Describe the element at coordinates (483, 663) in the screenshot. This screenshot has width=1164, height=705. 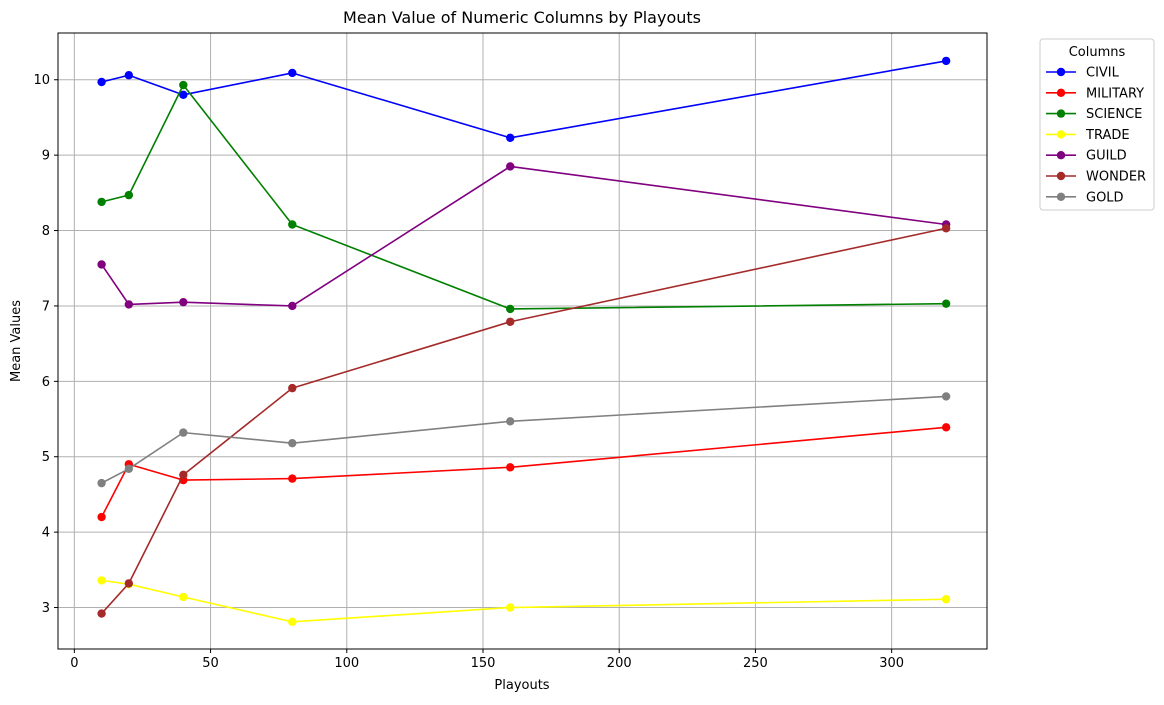
I see `x-tick-label: 150` at that location.